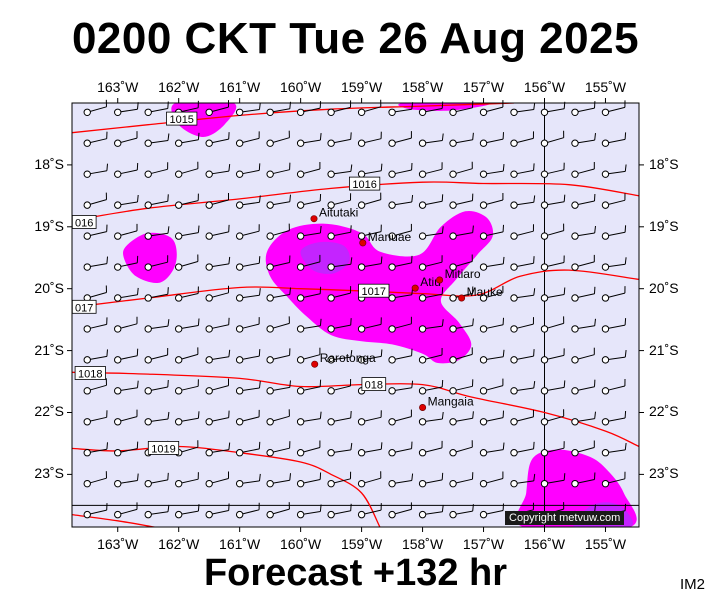  I want to click on island-marker: Mitiaro, so click(458, 275).